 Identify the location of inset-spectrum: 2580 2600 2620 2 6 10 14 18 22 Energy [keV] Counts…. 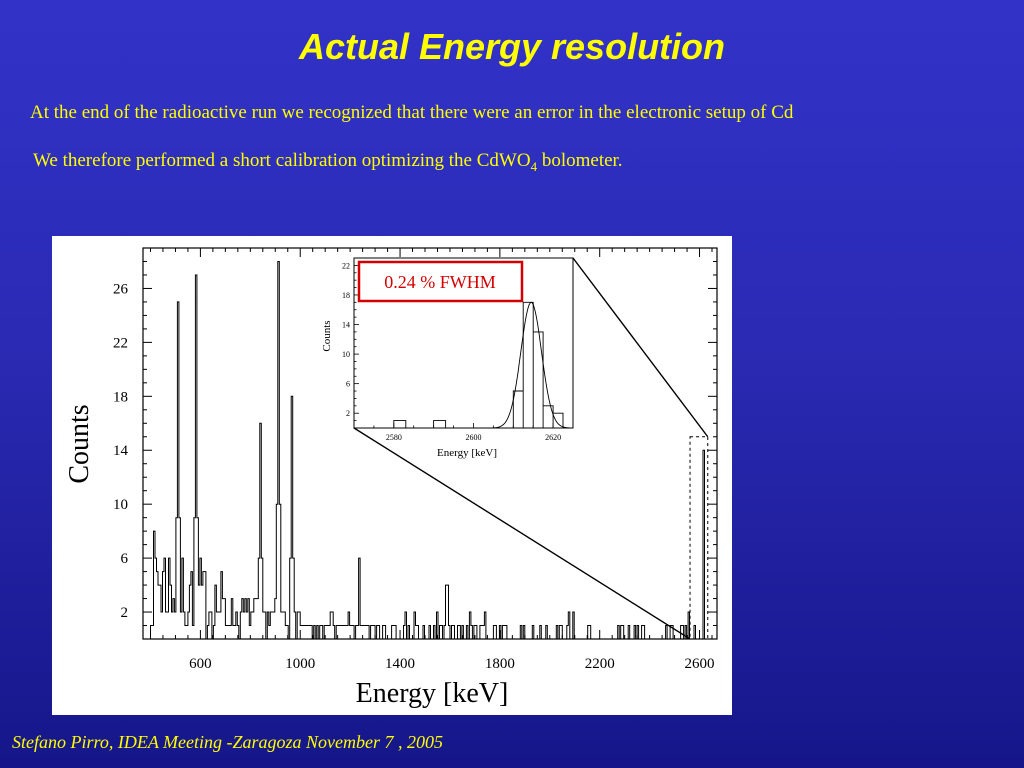
(447, 358).